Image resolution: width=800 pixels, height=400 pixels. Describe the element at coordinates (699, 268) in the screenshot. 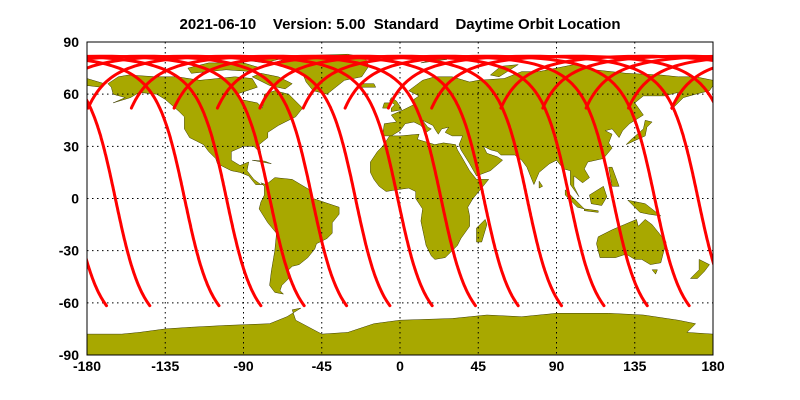

I see `land-new-zealand` at that location.